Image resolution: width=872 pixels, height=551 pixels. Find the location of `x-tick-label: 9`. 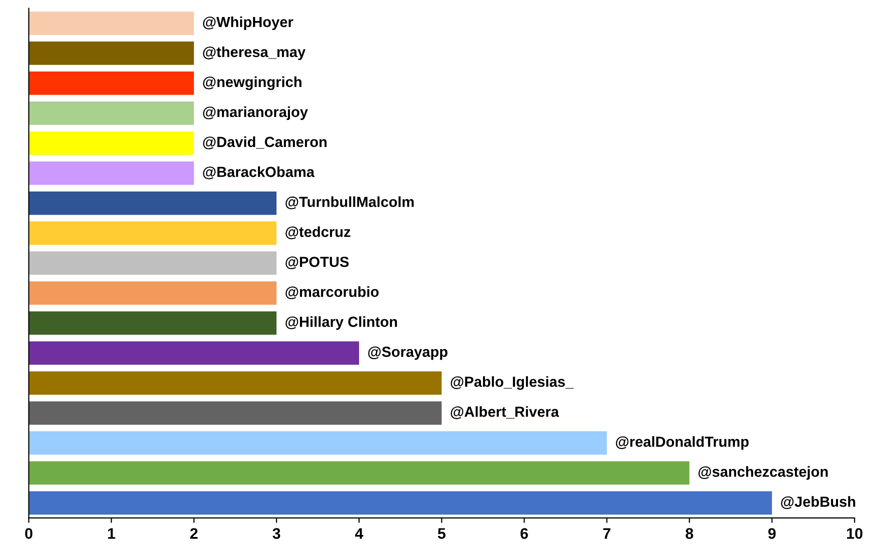

x-tick-label: 9 is located at coordinates (772, 533).